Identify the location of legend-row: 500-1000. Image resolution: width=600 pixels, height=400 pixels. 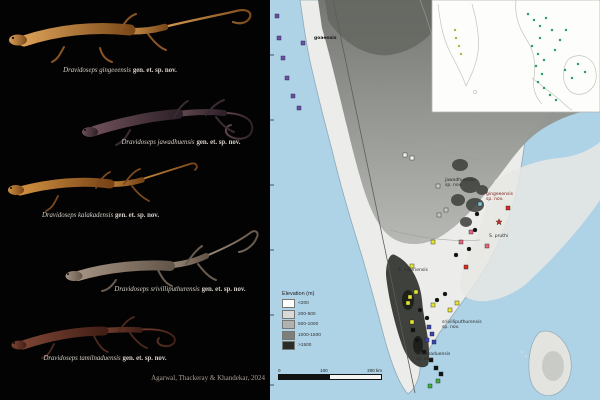
(301, 324).